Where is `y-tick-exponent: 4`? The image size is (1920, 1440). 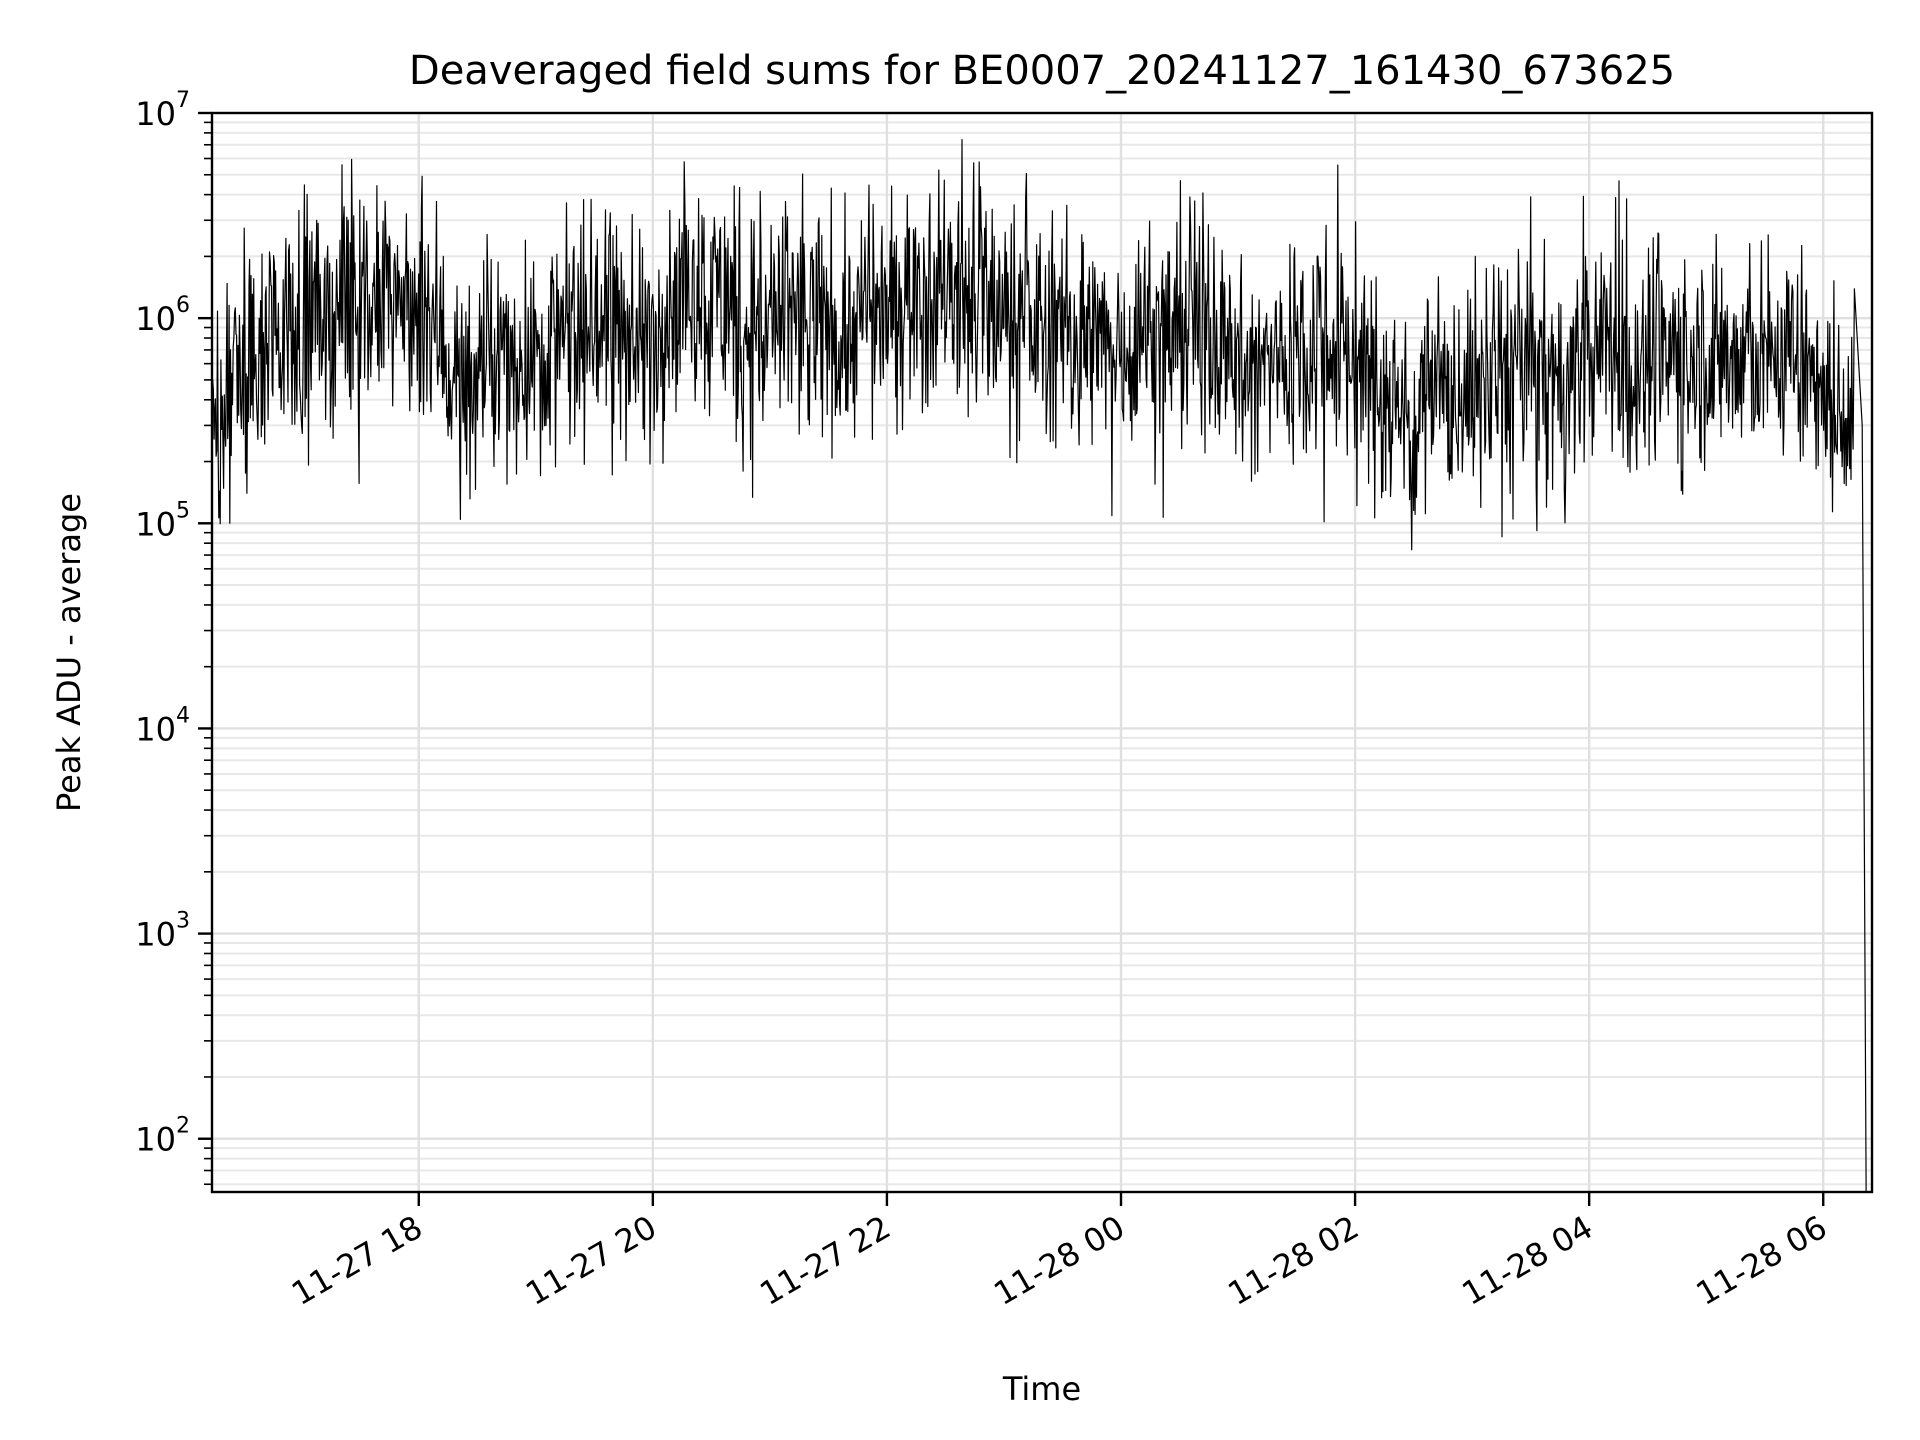
y-tick-exponent: 4 is located at coordinates (183, 715).